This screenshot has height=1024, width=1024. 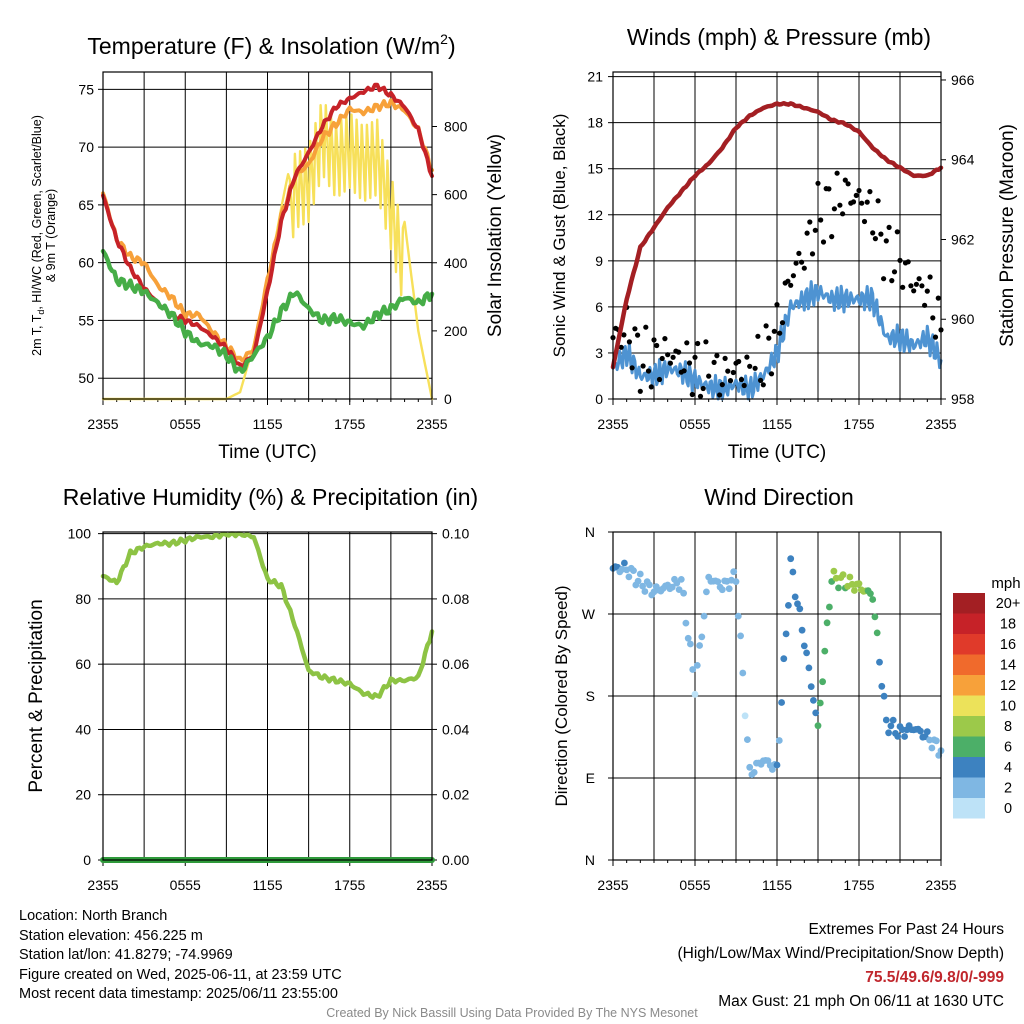 What do you see at coordinates (456, 263) in the screenshot?
I see `y2-tick-label: 400` at bounding box center [456, 263].